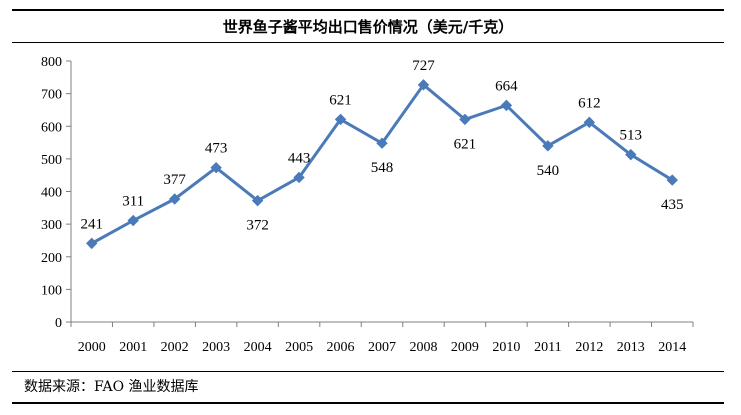 This screenshot has width=741, height=415. I want to click on data-label: 664, so click(506, 86).